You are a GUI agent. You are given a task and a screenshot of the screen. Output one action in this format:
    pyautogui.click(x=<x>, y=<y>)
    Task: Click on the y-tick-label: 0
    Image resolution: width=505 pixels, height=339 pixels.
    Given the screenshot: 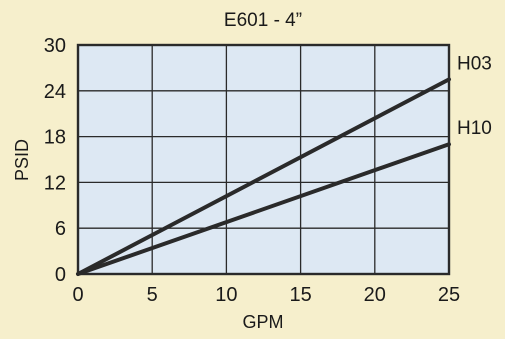 What is the action you would take?
    pyautogui.click(x=60, y=275)
    